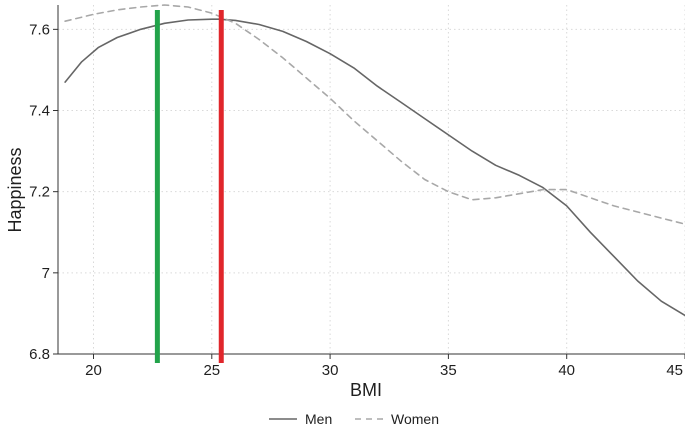 This screenshot has height=444, width=685. I want to click on legend: Men Women, so click(354, 419).